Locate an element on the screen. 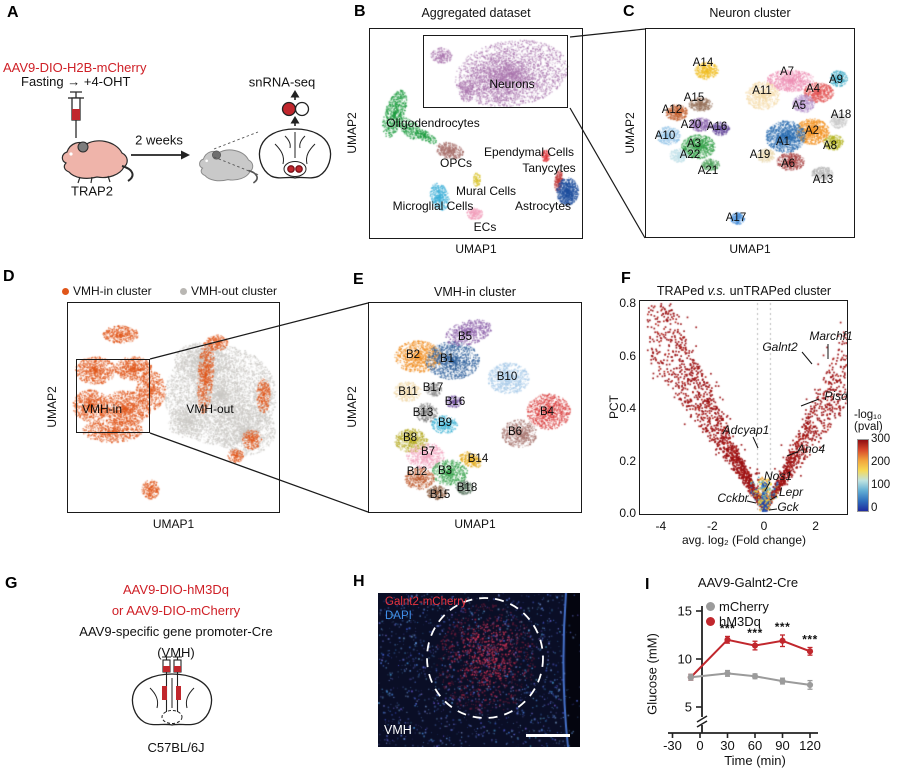 This screenshot has height=771, width=900. panel-i-label: I is located at coordinates (647, 584).